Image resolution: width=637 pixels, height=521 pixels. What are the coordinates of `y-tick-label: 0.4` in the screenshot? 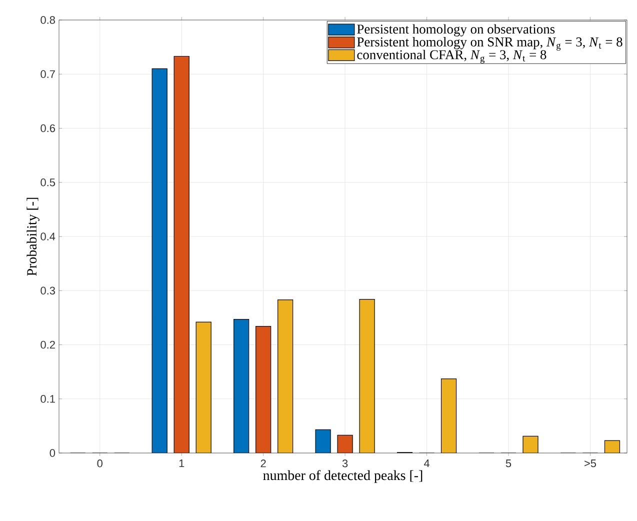 It's located at (48, 236).